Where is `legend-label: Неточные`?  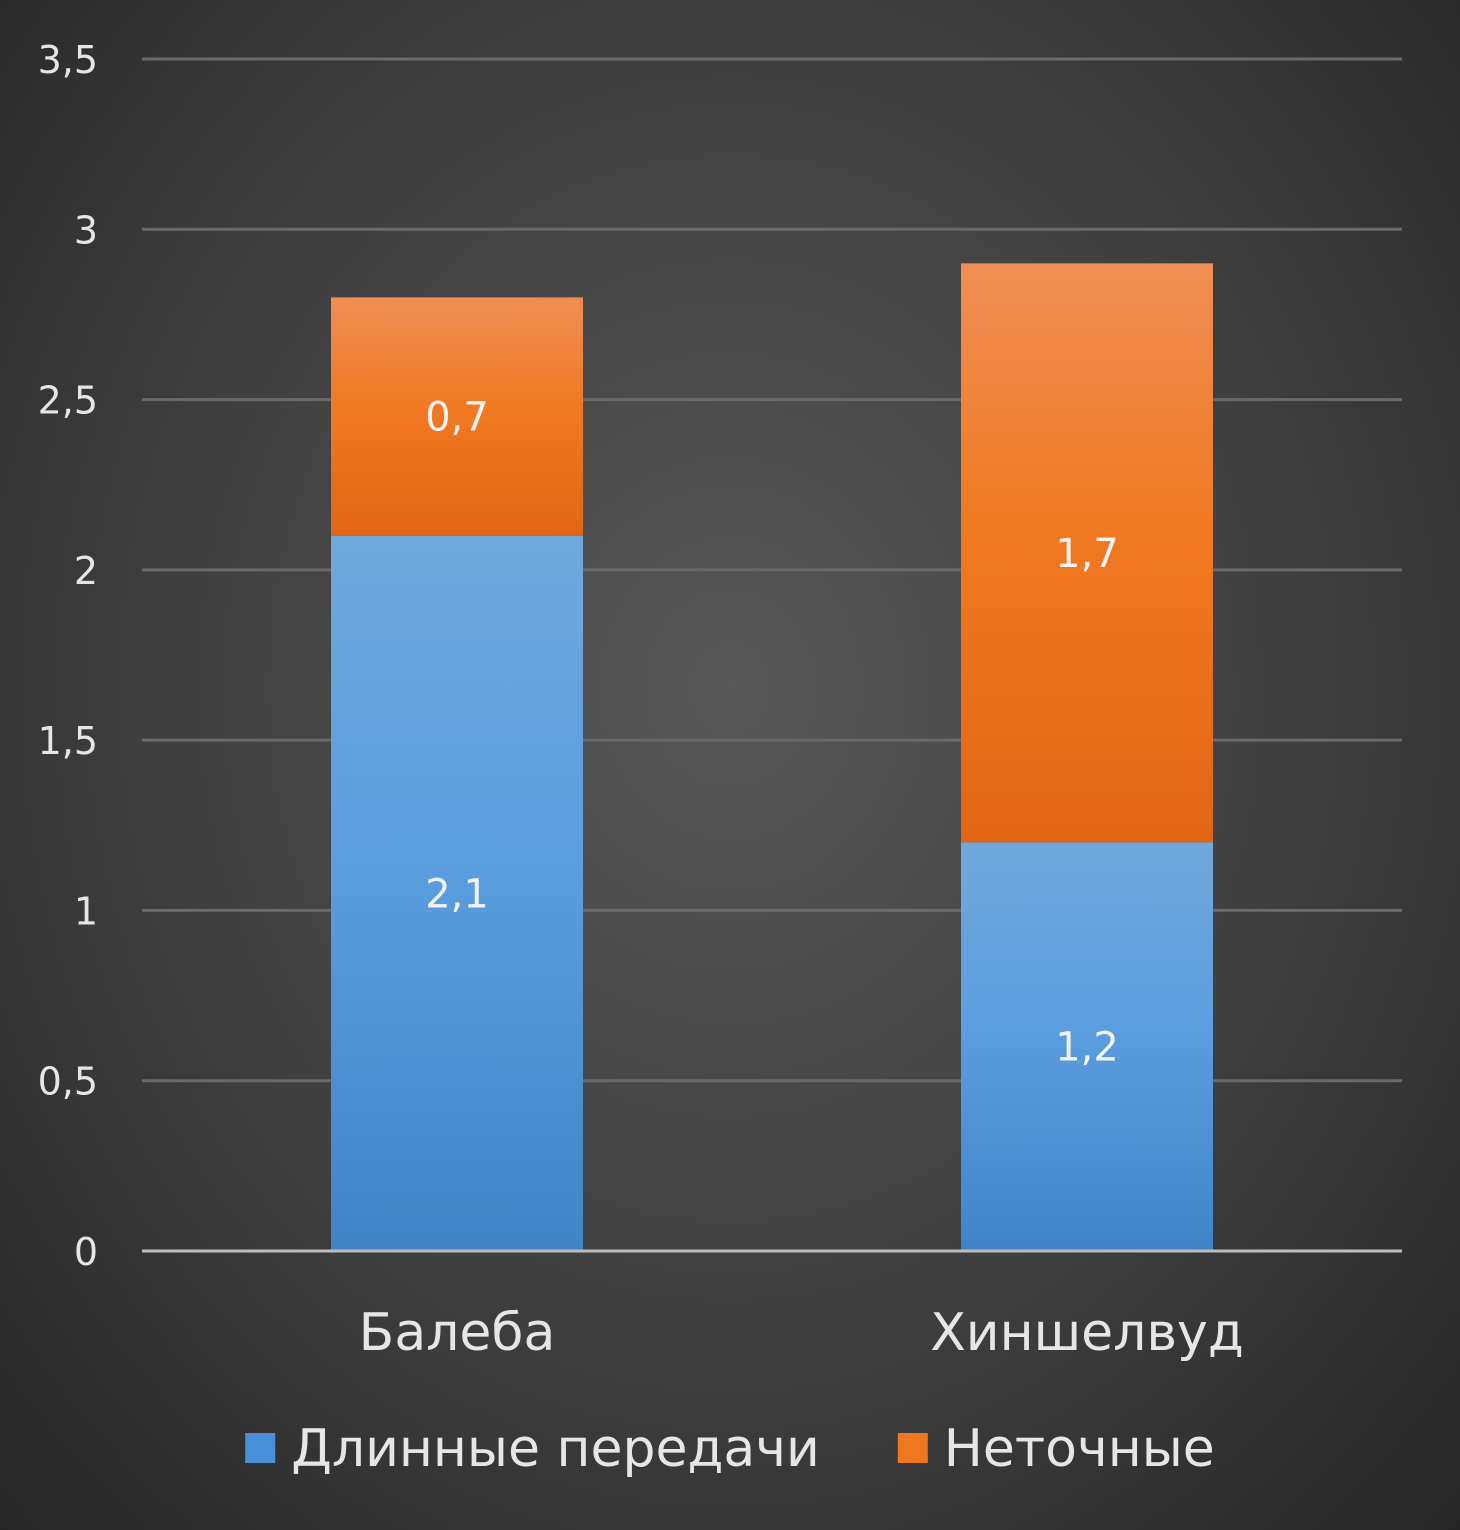
legend-label: Неточные is located at coordinates (1079, 1449).